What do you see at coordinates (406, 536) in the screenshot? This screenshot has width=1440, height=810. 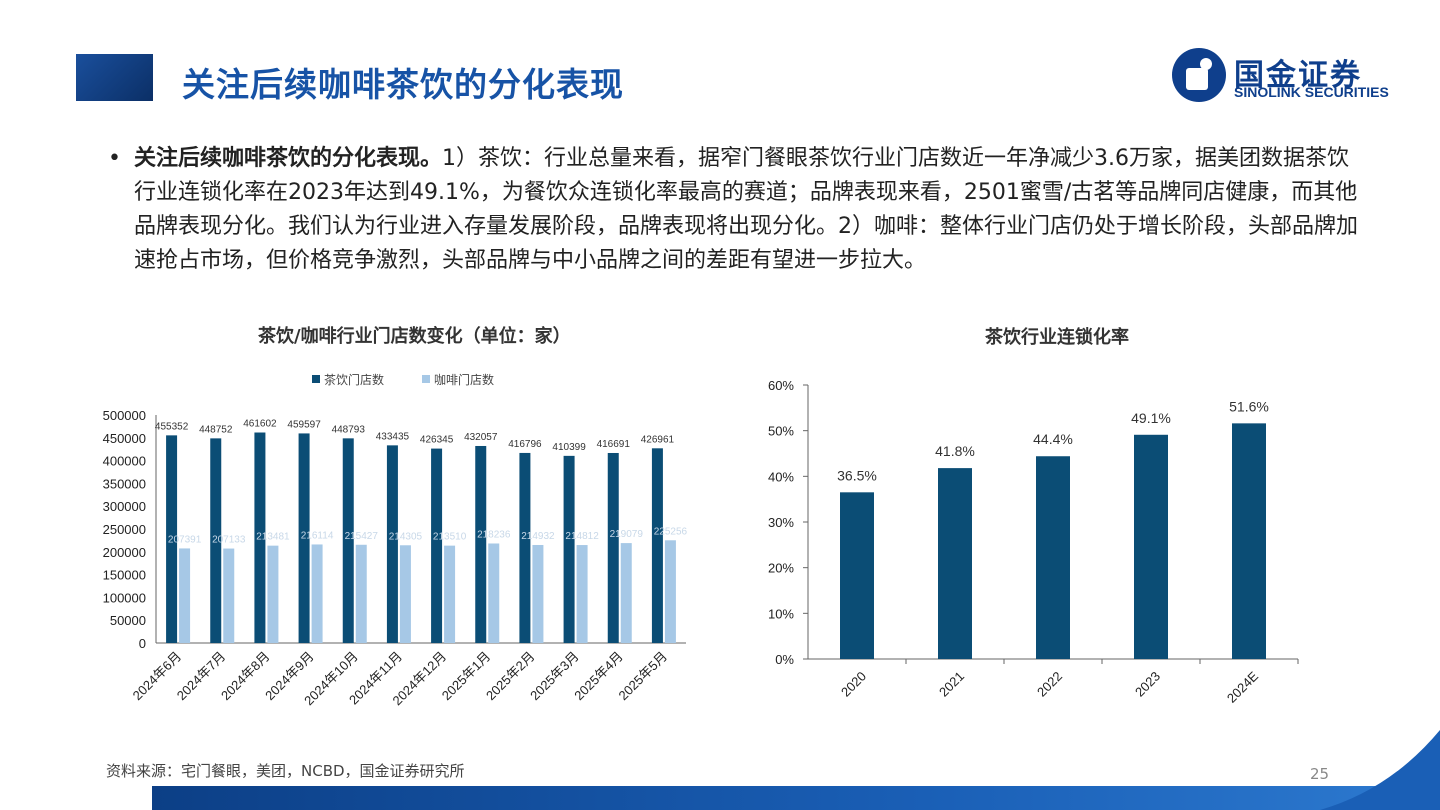 I see `coffee-data-label: 214305` at bounding box center [406, 536].